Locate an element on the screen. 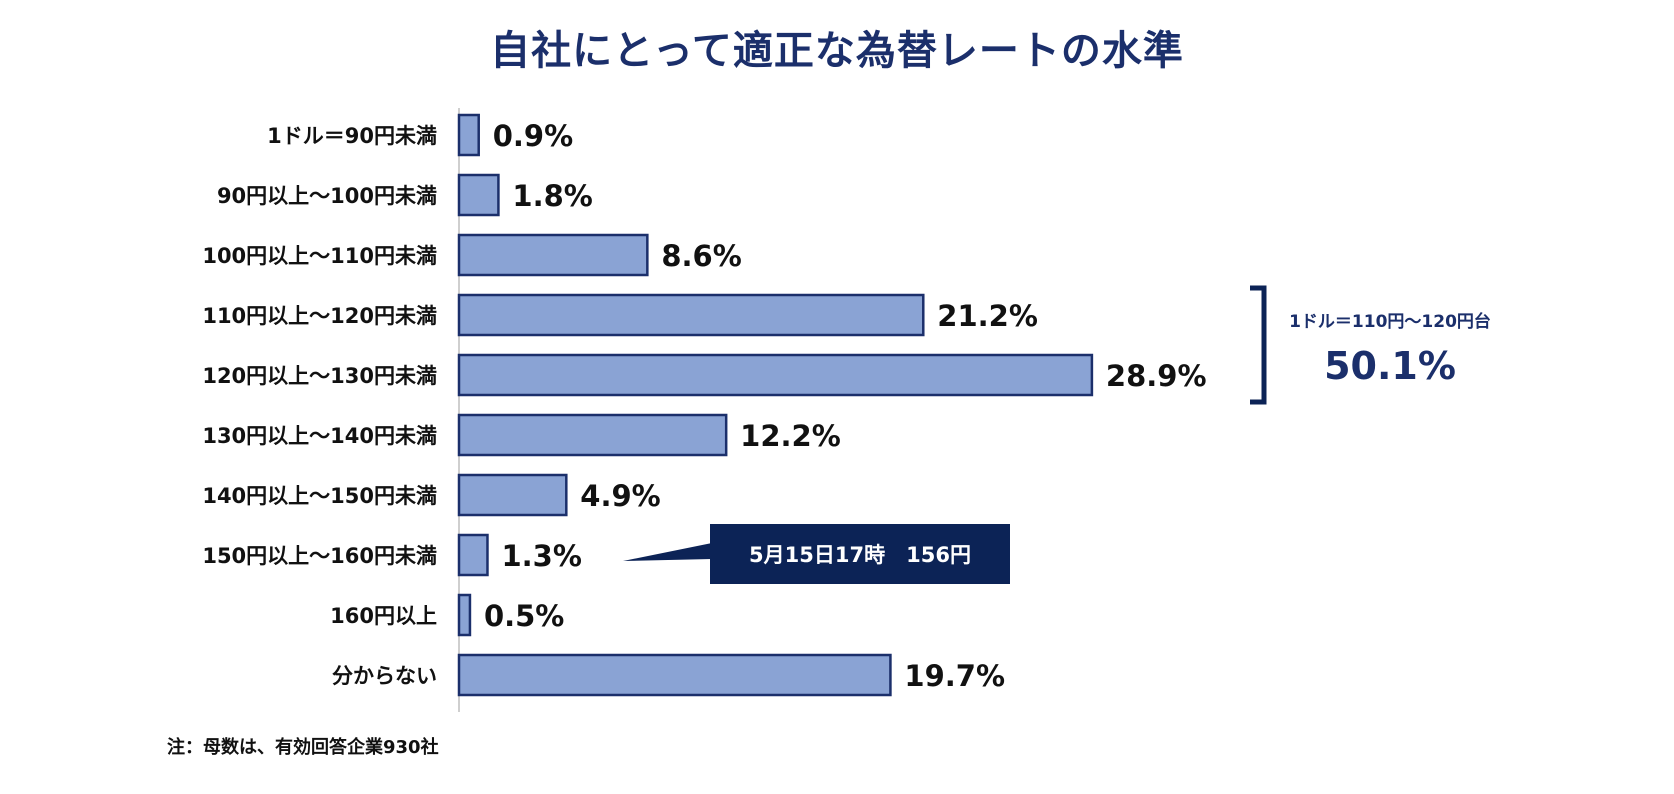  data-label: 19.7% is located at coordinates (954, 676).